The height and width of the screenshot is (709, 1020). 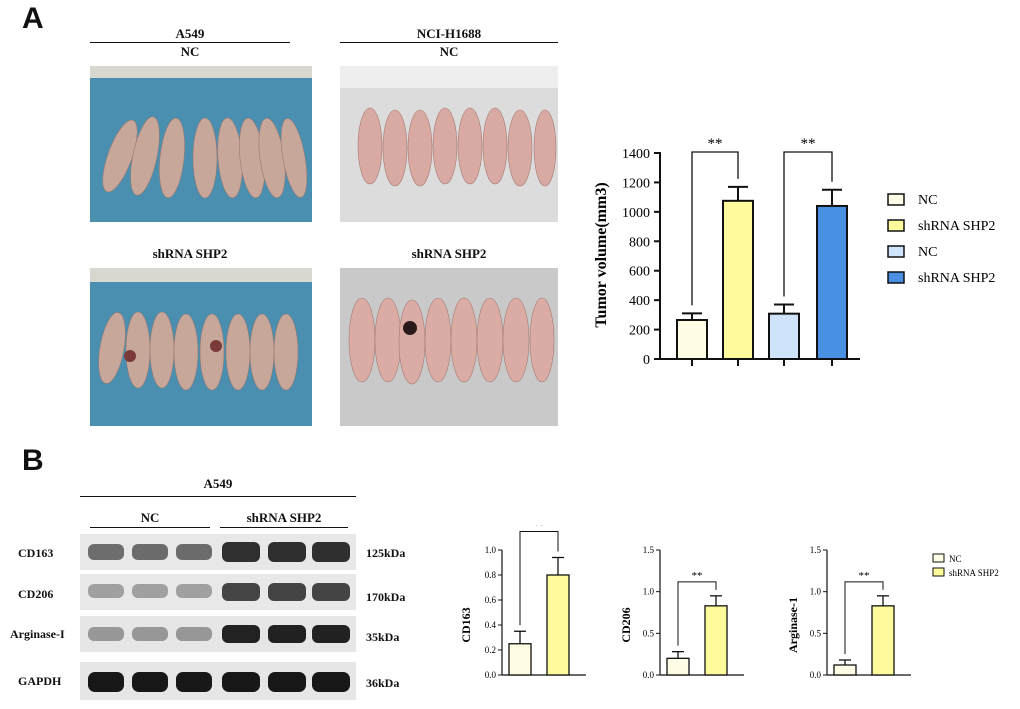 I want to click on band-label-cd163: CD163, so click(x=36, y=553).